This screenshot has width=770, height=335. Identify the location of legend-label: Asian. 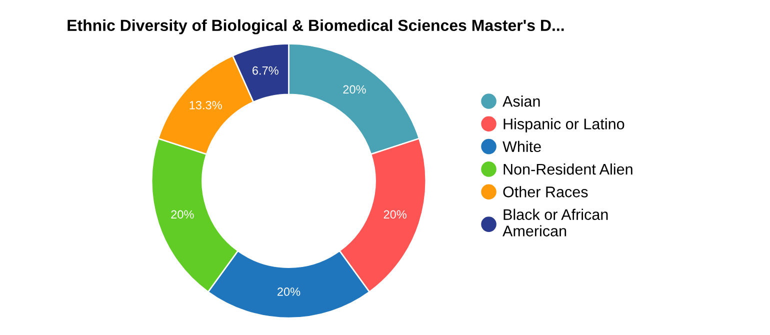
(521, 101).